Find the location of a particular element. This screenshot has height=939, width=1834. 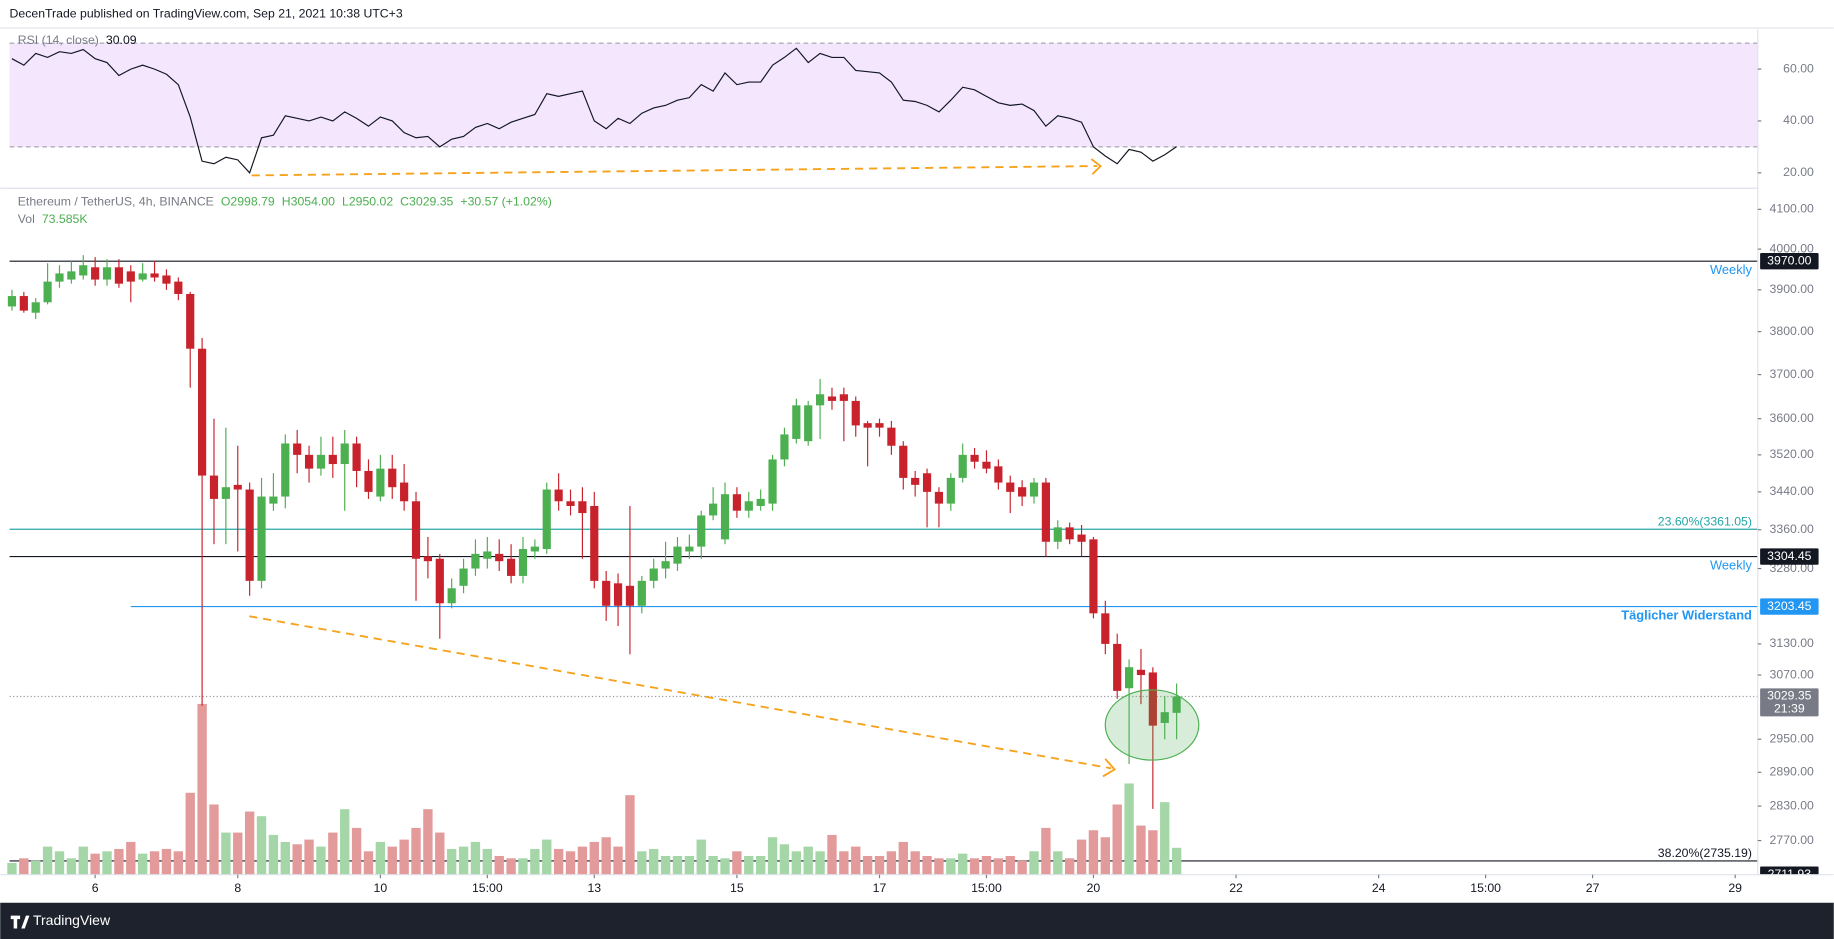

price-axis-background is located at coordinates (1795, 466).